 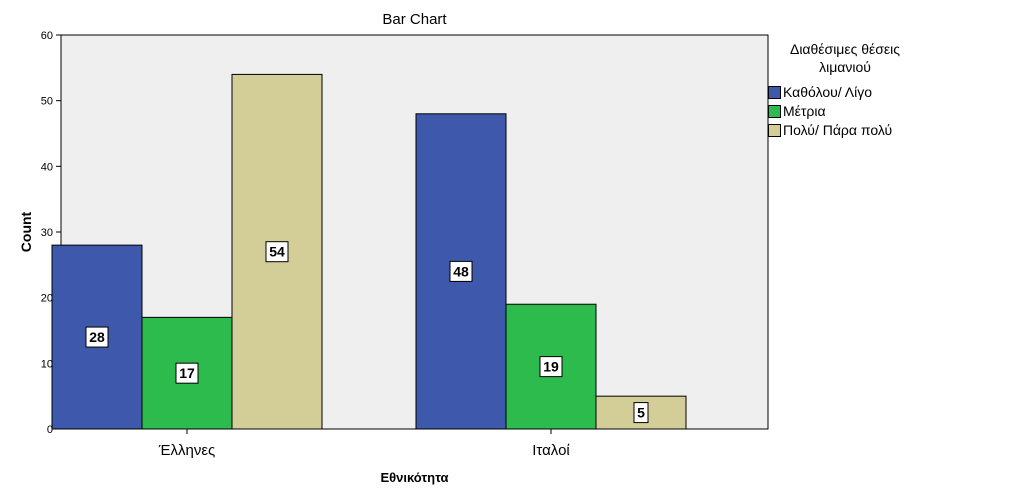 What do you see at coordinates (26, 231) in the screenshot?
I see `y-axis-label: Count` at bounding box center [26, 231].